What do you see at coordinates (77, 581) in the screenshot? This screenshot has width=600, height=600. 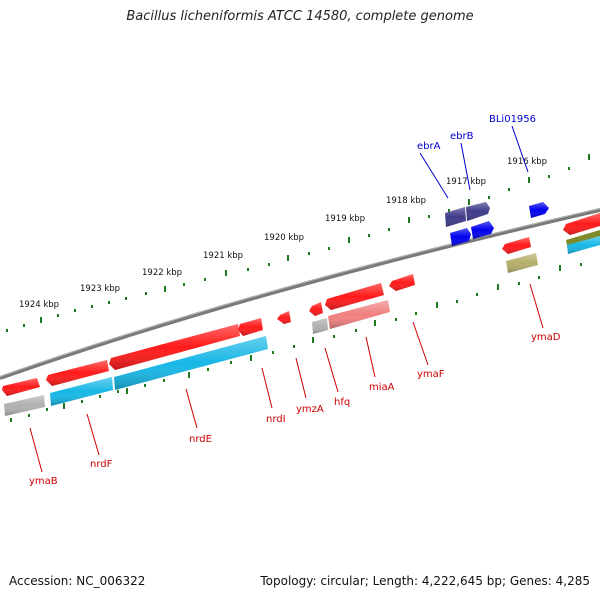 I see `accession-text: Accession: NC_006322` at bounding box center [77, 581].